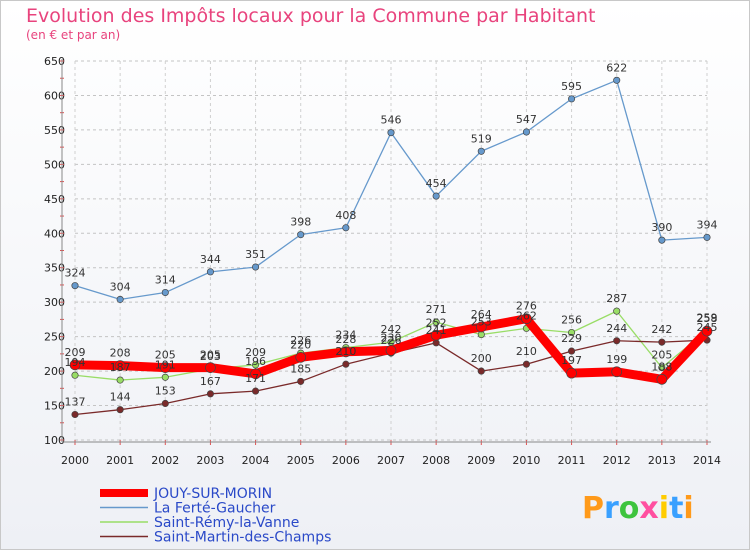 This screenshot has height=550, width=750. What do you see at coordinates (593, 508) in the screenshot?
I see `logo-letter: P` at bounding box center [593, 508].